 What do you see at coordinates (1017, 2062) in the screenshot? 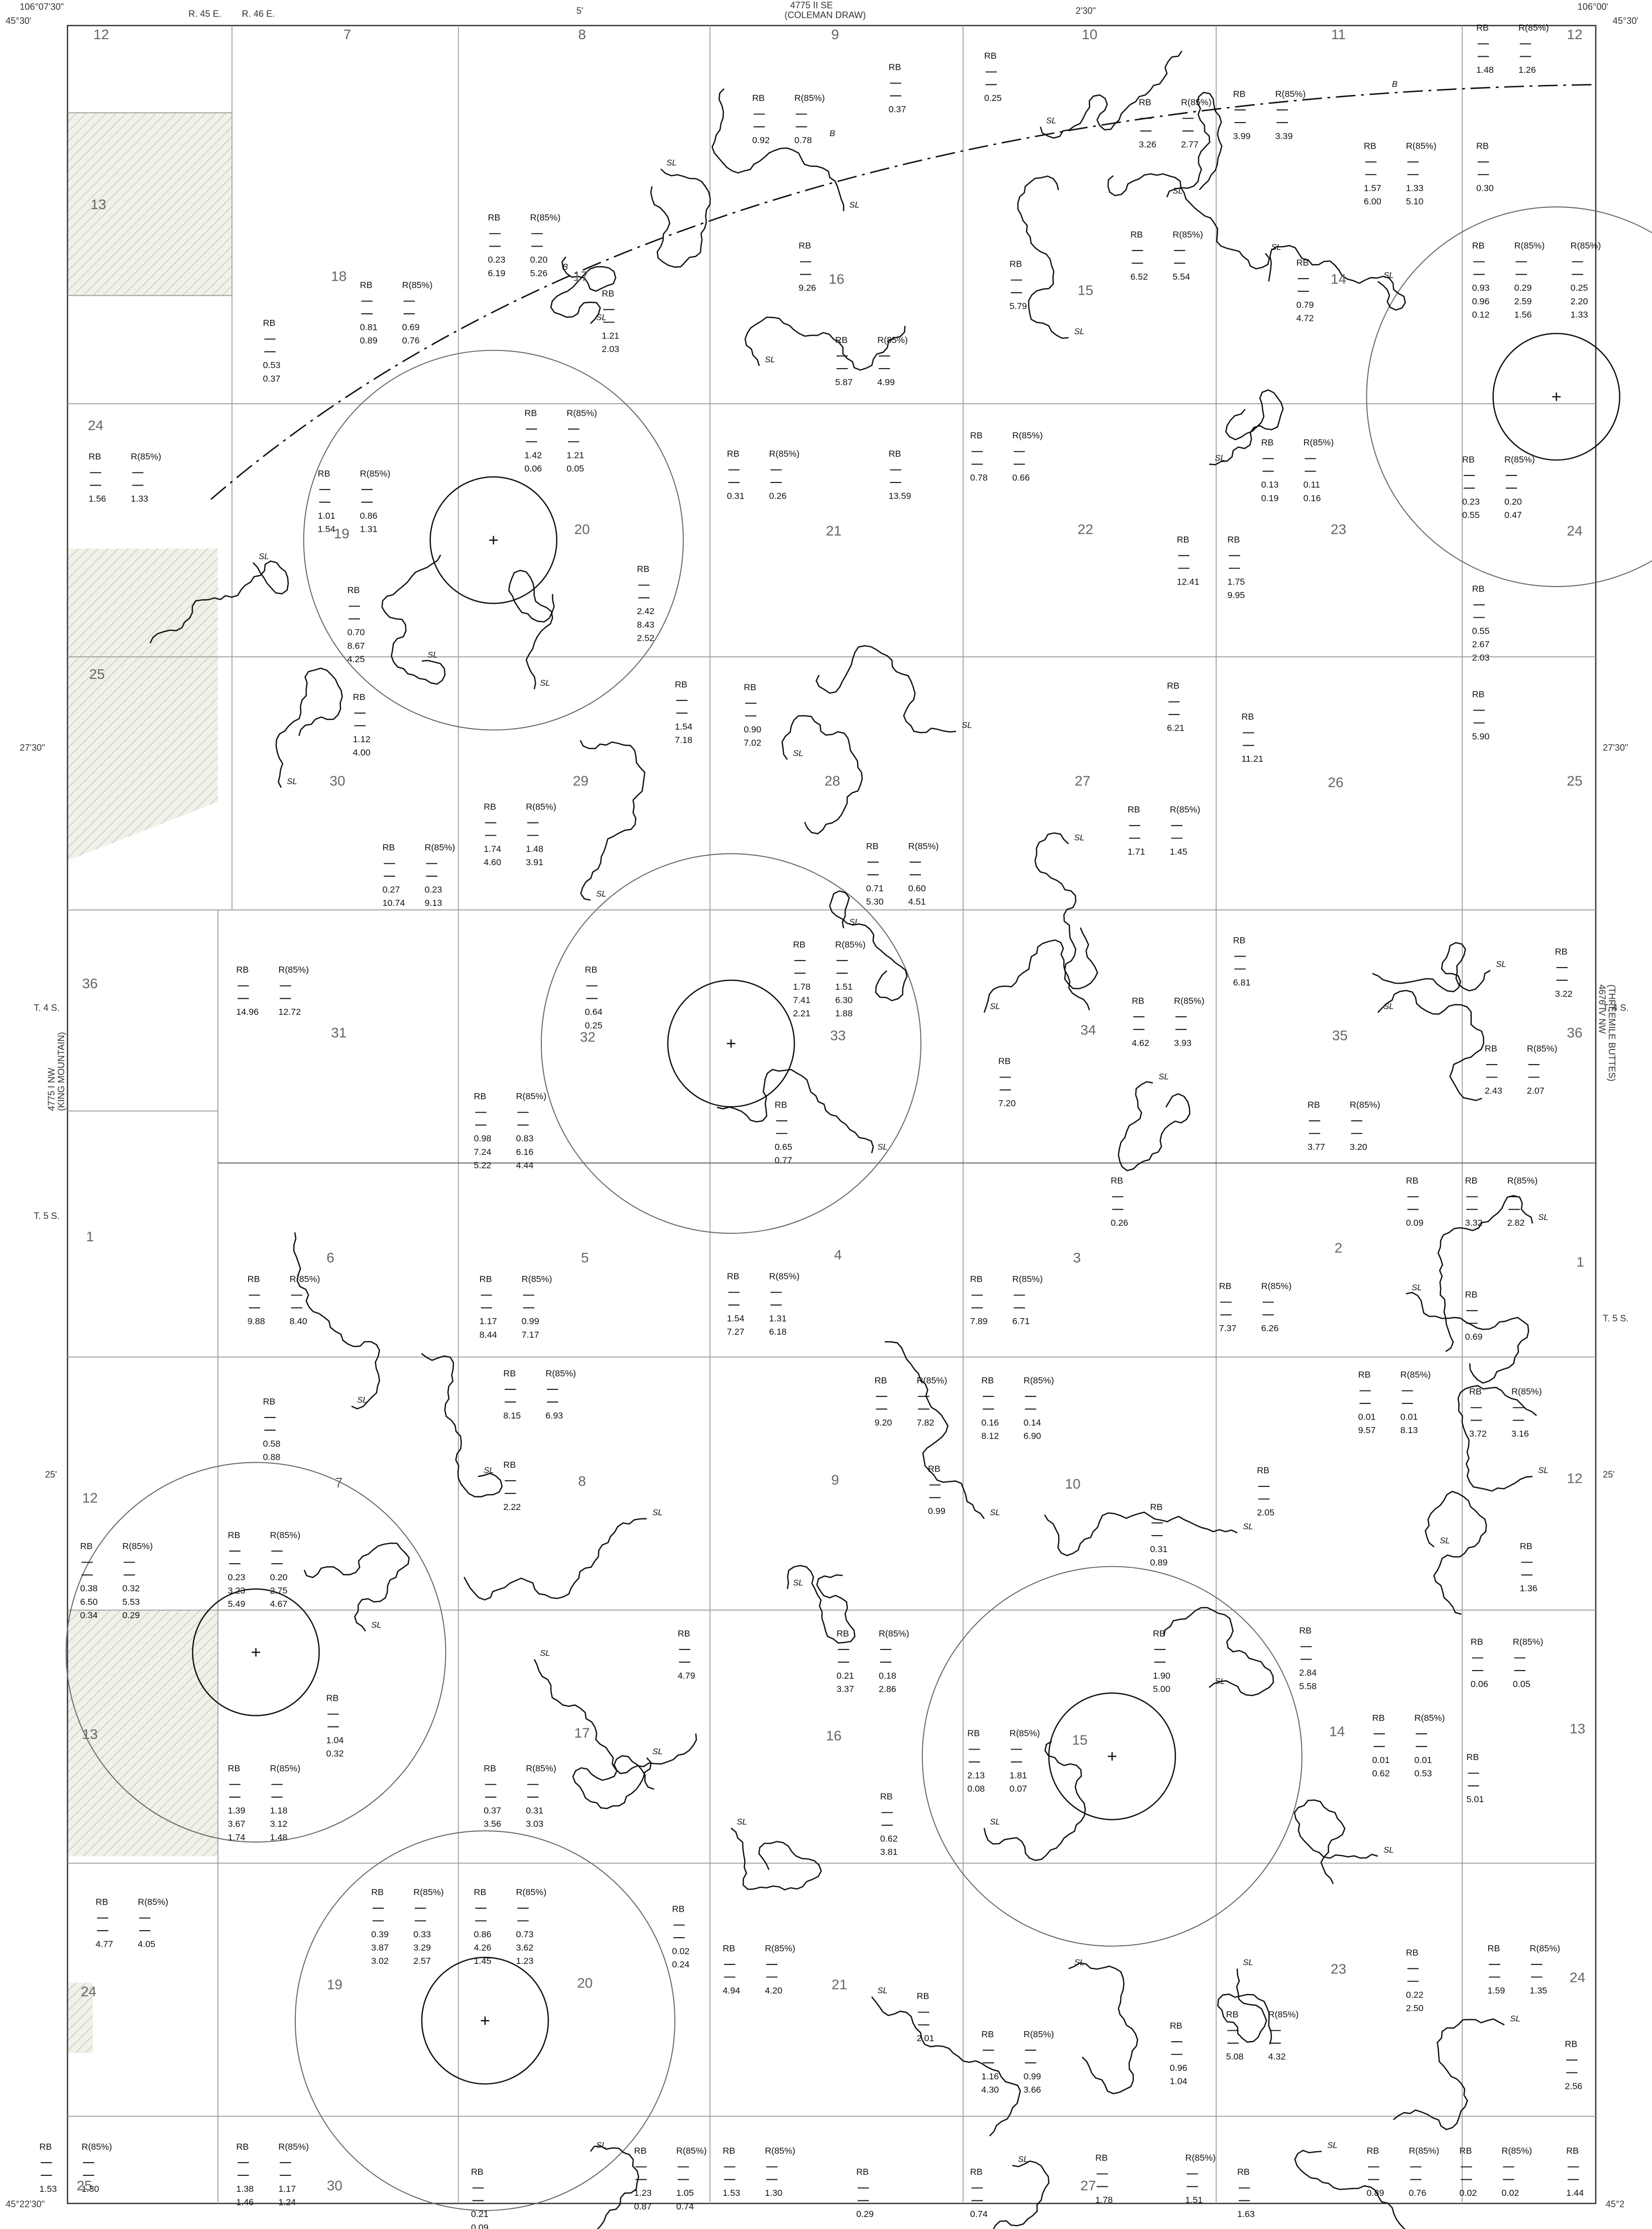
I see `value-block: RB 1.16 4.30 R(85%) 0.99 3.66` at bounding box center [1017, 2062].